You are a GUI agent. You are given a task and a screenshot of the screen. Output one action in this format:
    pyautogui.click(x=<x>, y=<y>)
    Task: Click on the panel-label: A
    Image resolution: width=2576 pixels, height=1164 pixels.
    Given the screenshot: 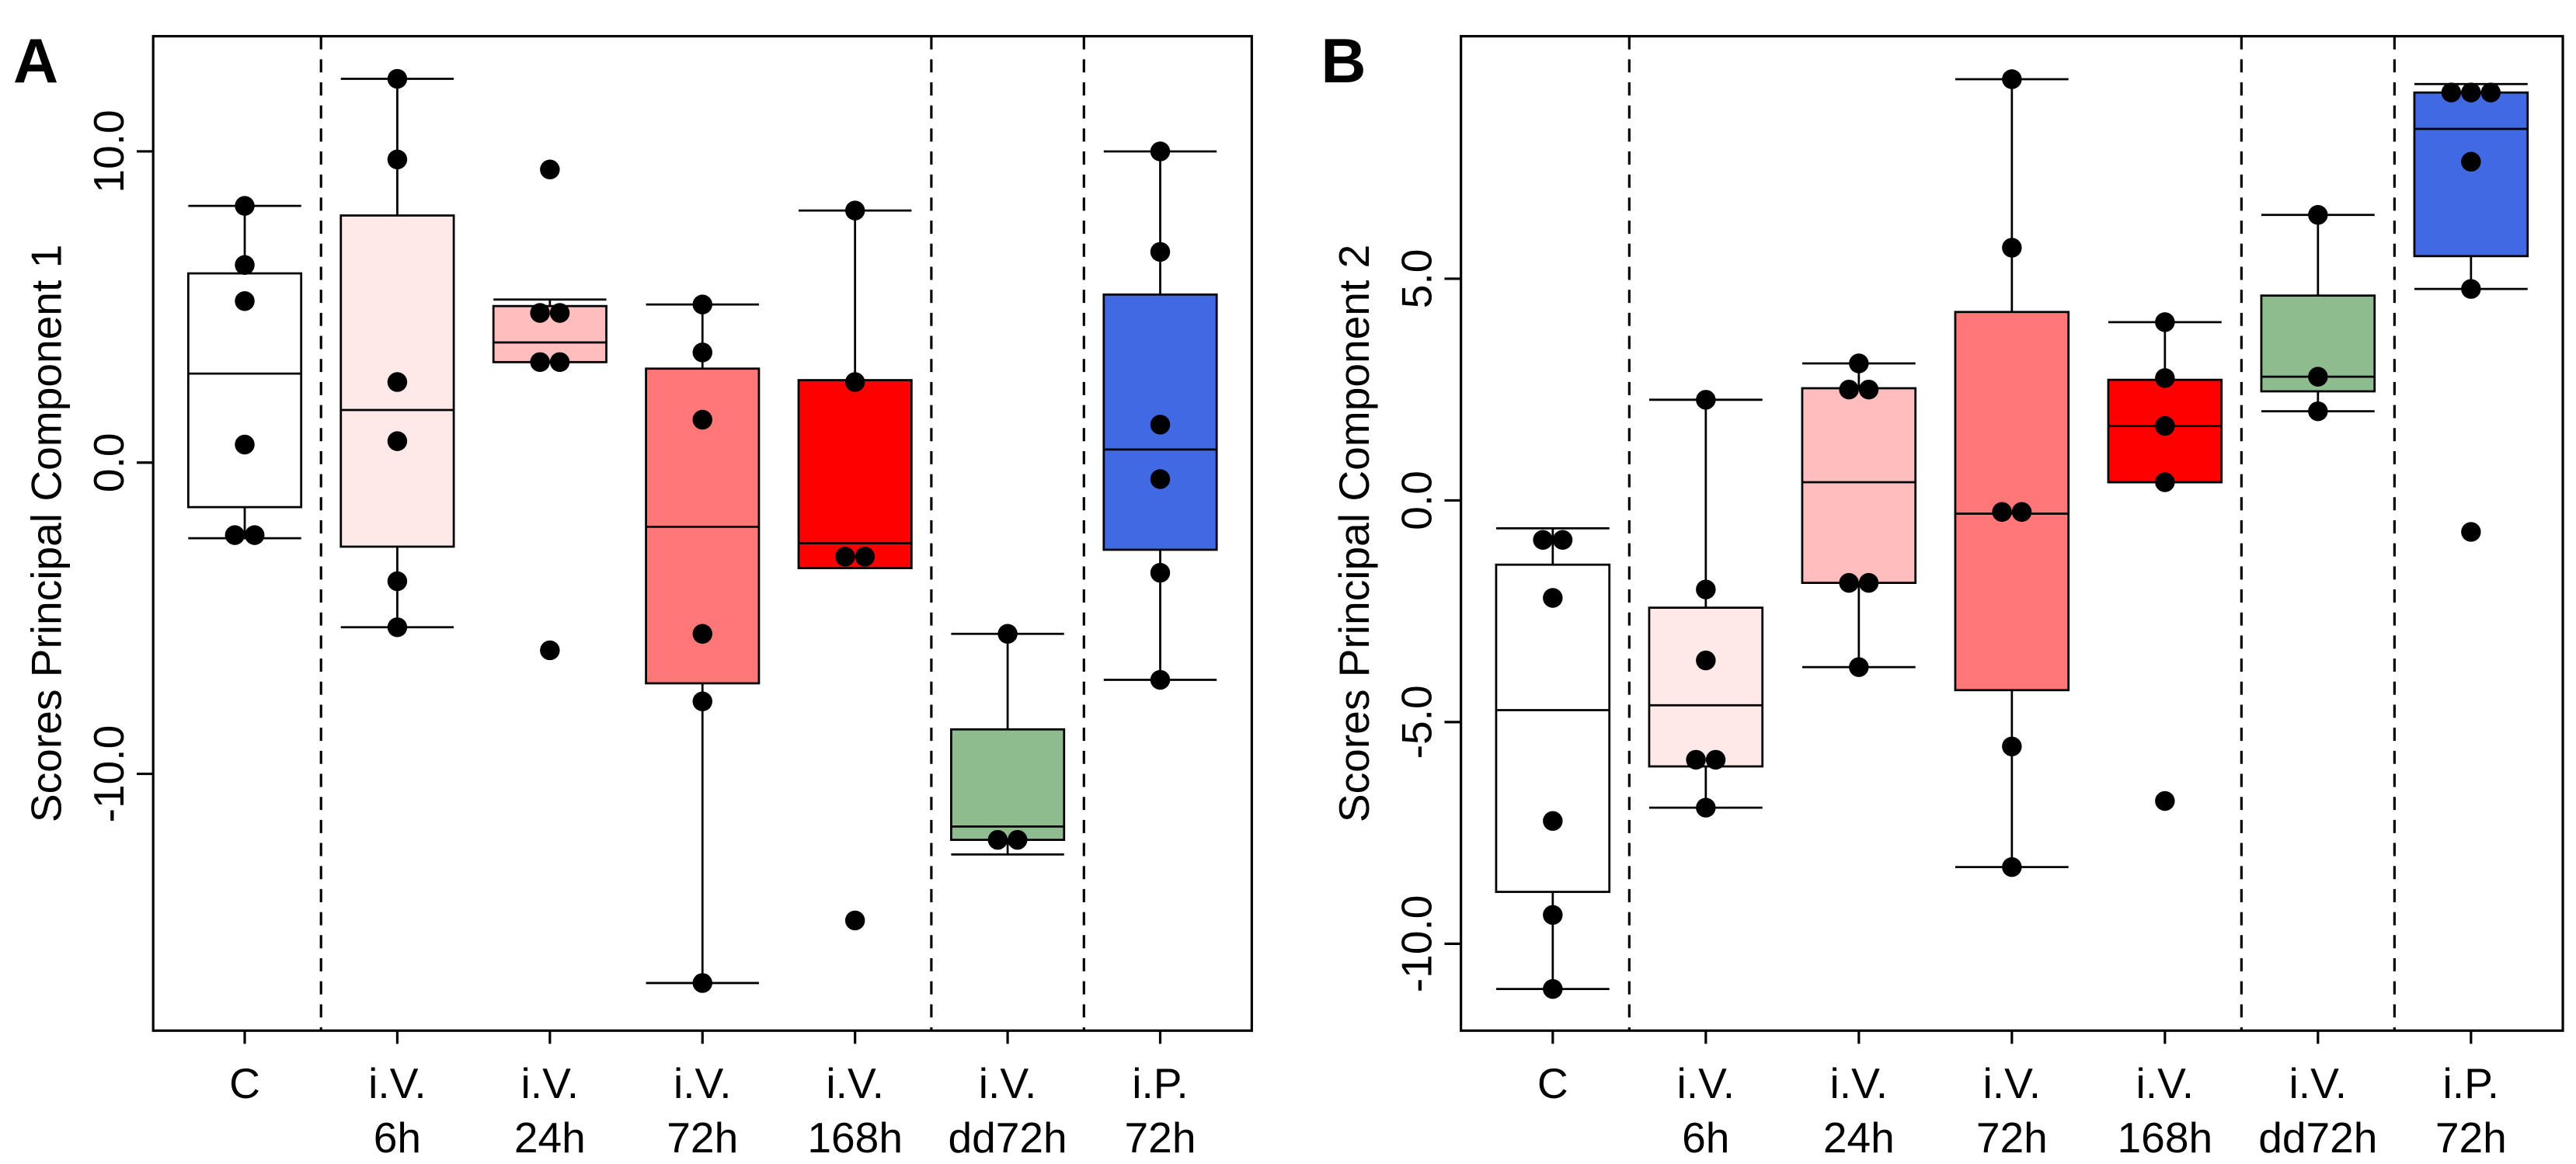 What is the action you would take?
    pyautogui.click(x=35, y=61)
    